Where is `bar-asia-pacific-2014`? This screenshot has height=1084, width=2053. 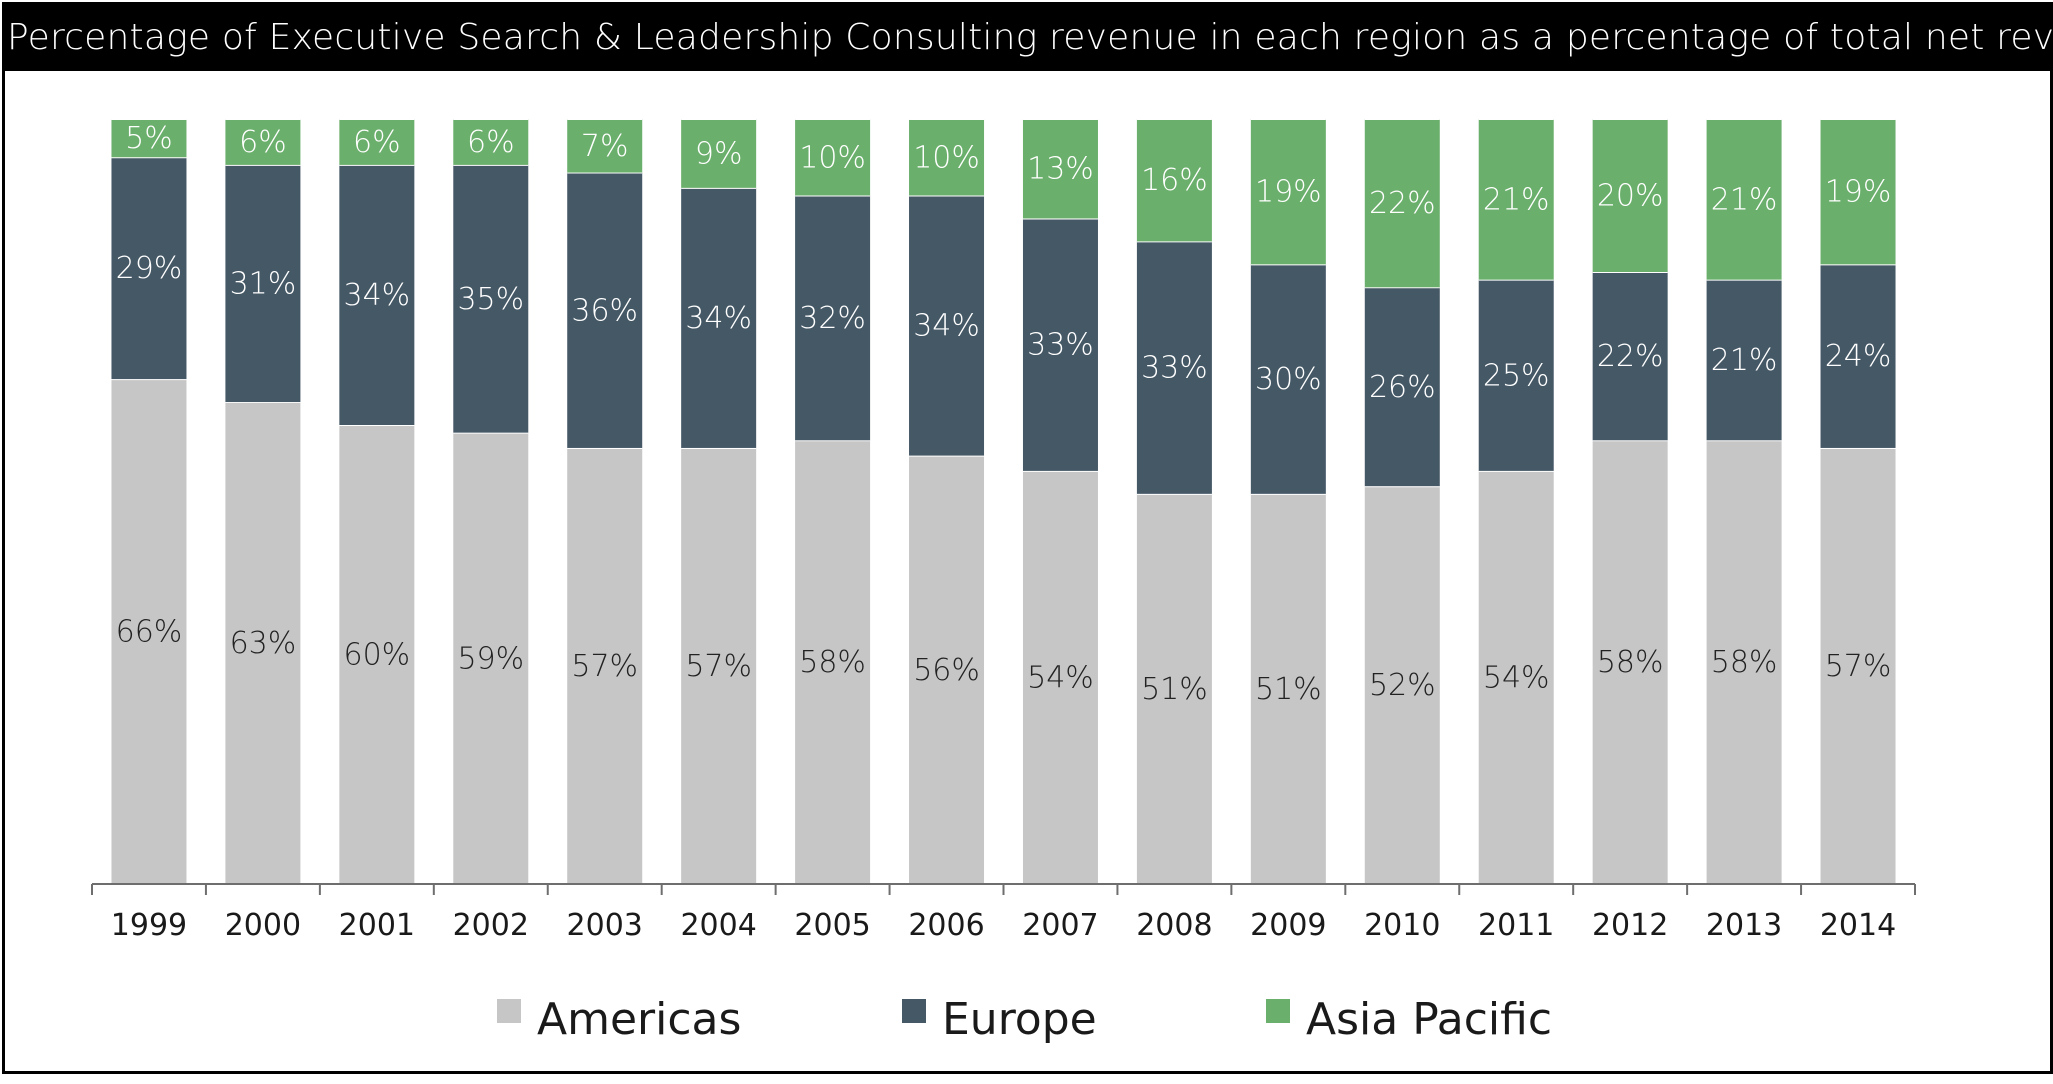 bar-asia-pacific-2014 is located at coordinates (1858, 192).